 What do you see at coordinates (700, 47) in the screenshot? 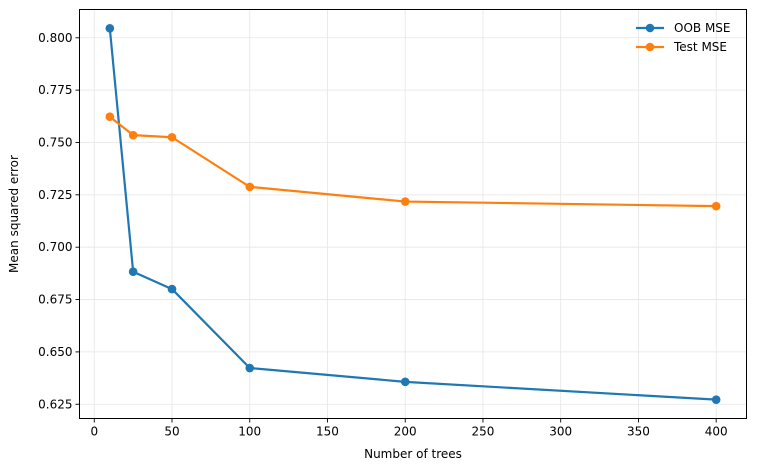
I see `legend-label: Test MSE` at bounding box center [700, 47].